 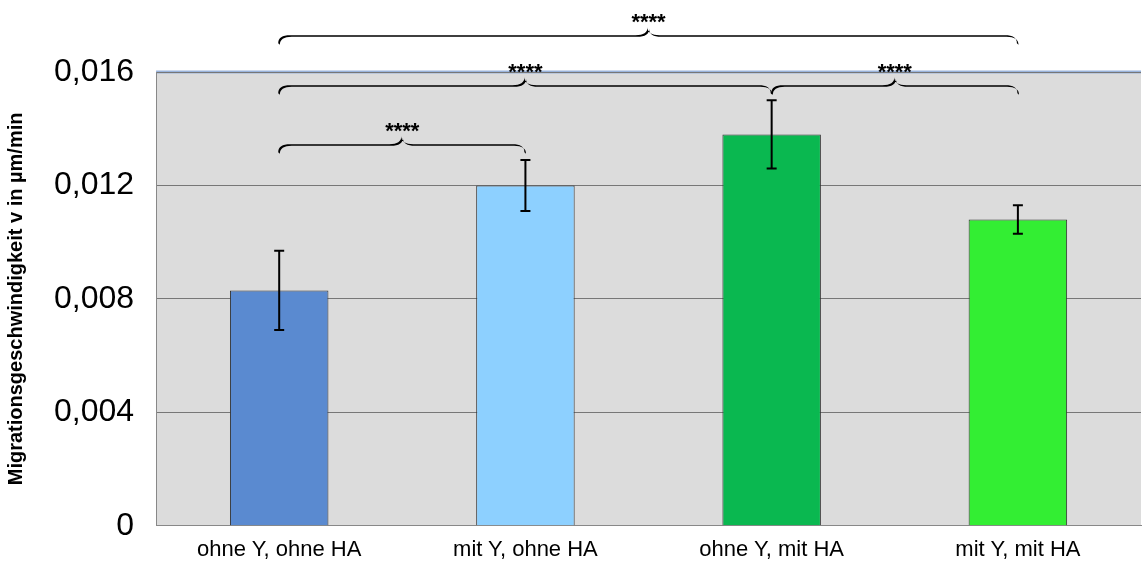 What do you see at coordinates (94, 69) in the screenshot?
I see `y-tick-label: 0,016` at bounding box center [94, 69].